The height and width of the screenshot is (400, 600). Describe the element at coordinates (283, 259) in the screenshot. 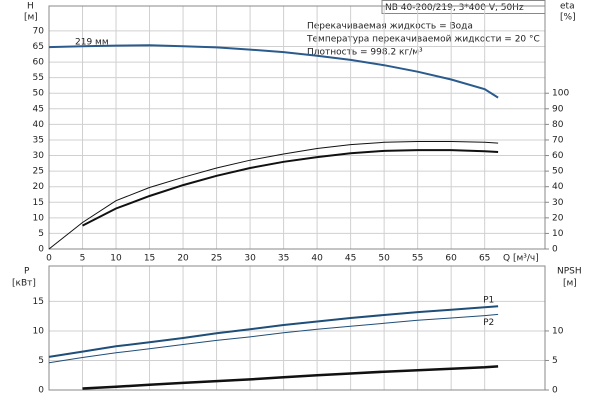

I see `x-tick-label: 35` at that location.